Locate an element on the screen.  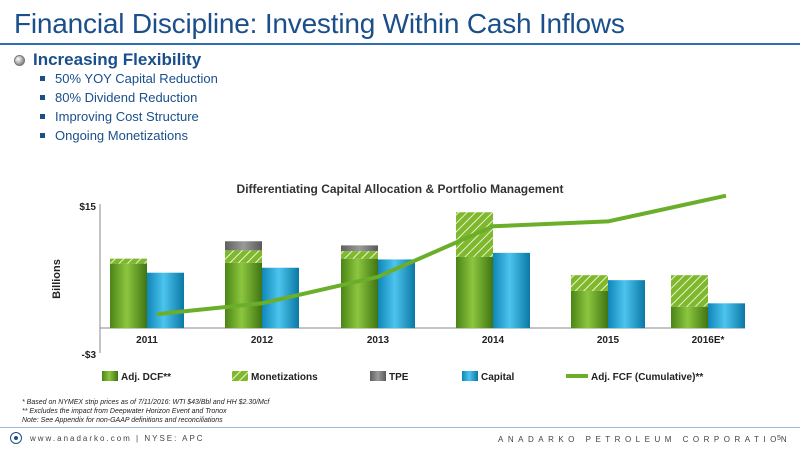
x-tick-label: 2013 is located at coordinates (378, 340).